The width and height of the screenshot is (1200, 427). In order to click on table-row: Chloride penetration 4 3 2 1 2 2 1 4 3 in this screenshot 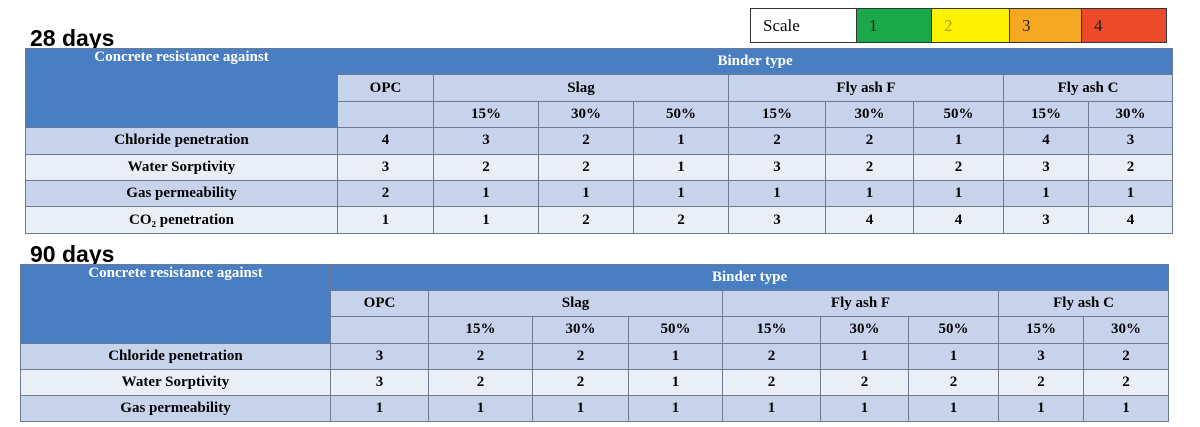, I will do `click(599, 141)`.